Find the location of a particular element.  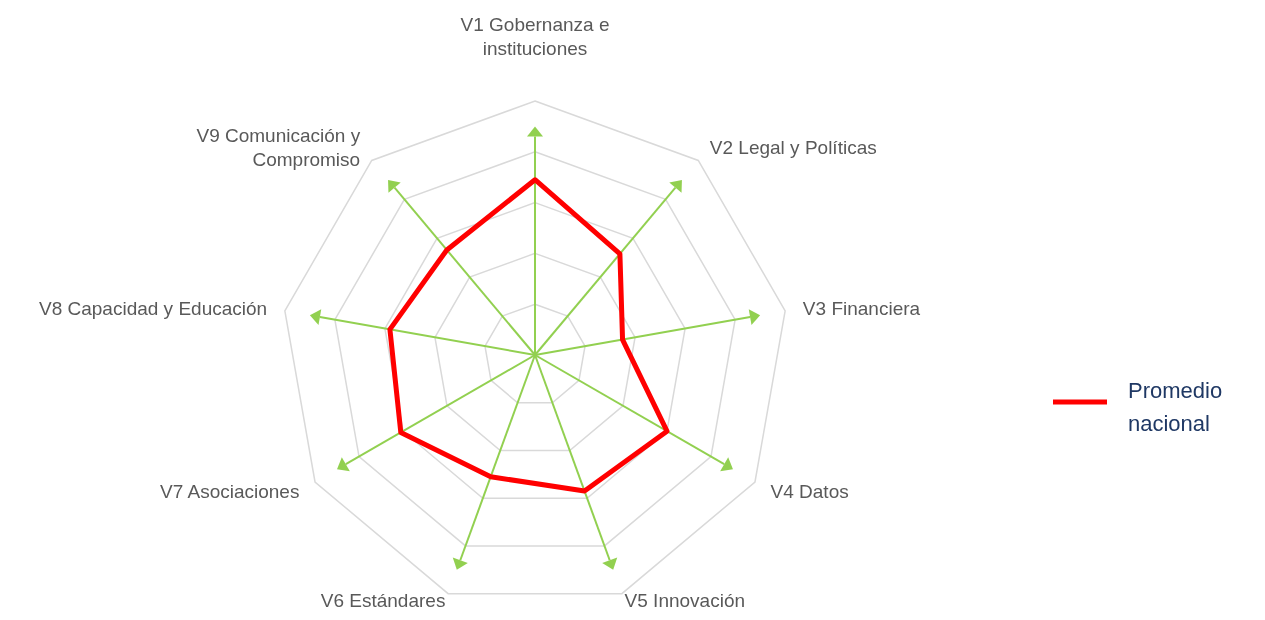

spoke-label: V4 Datos is located at coordinates (809, 491).